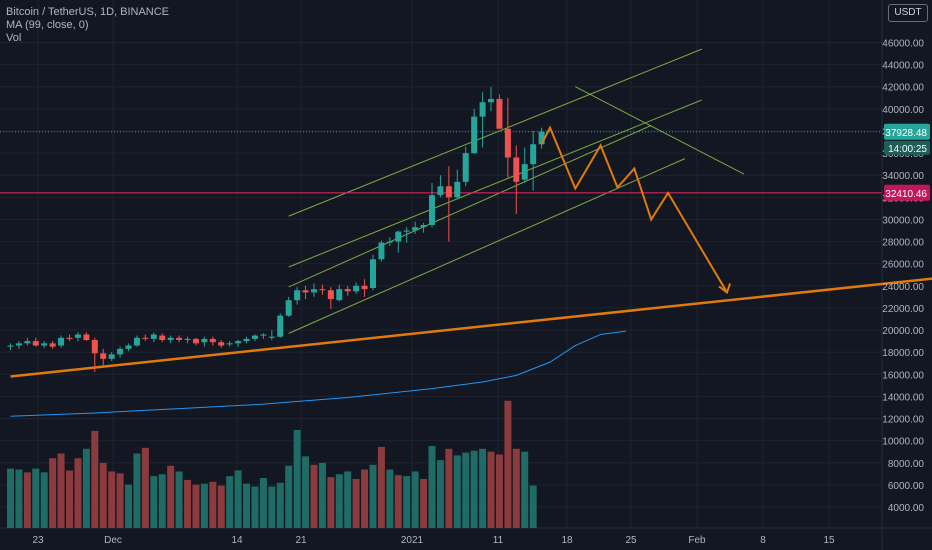 The image size is (932, 550). Describe the element at coordinates (47, 25) in the screenshot. I see `ma-indicator-label: MA (99, close, 0)` at that location.